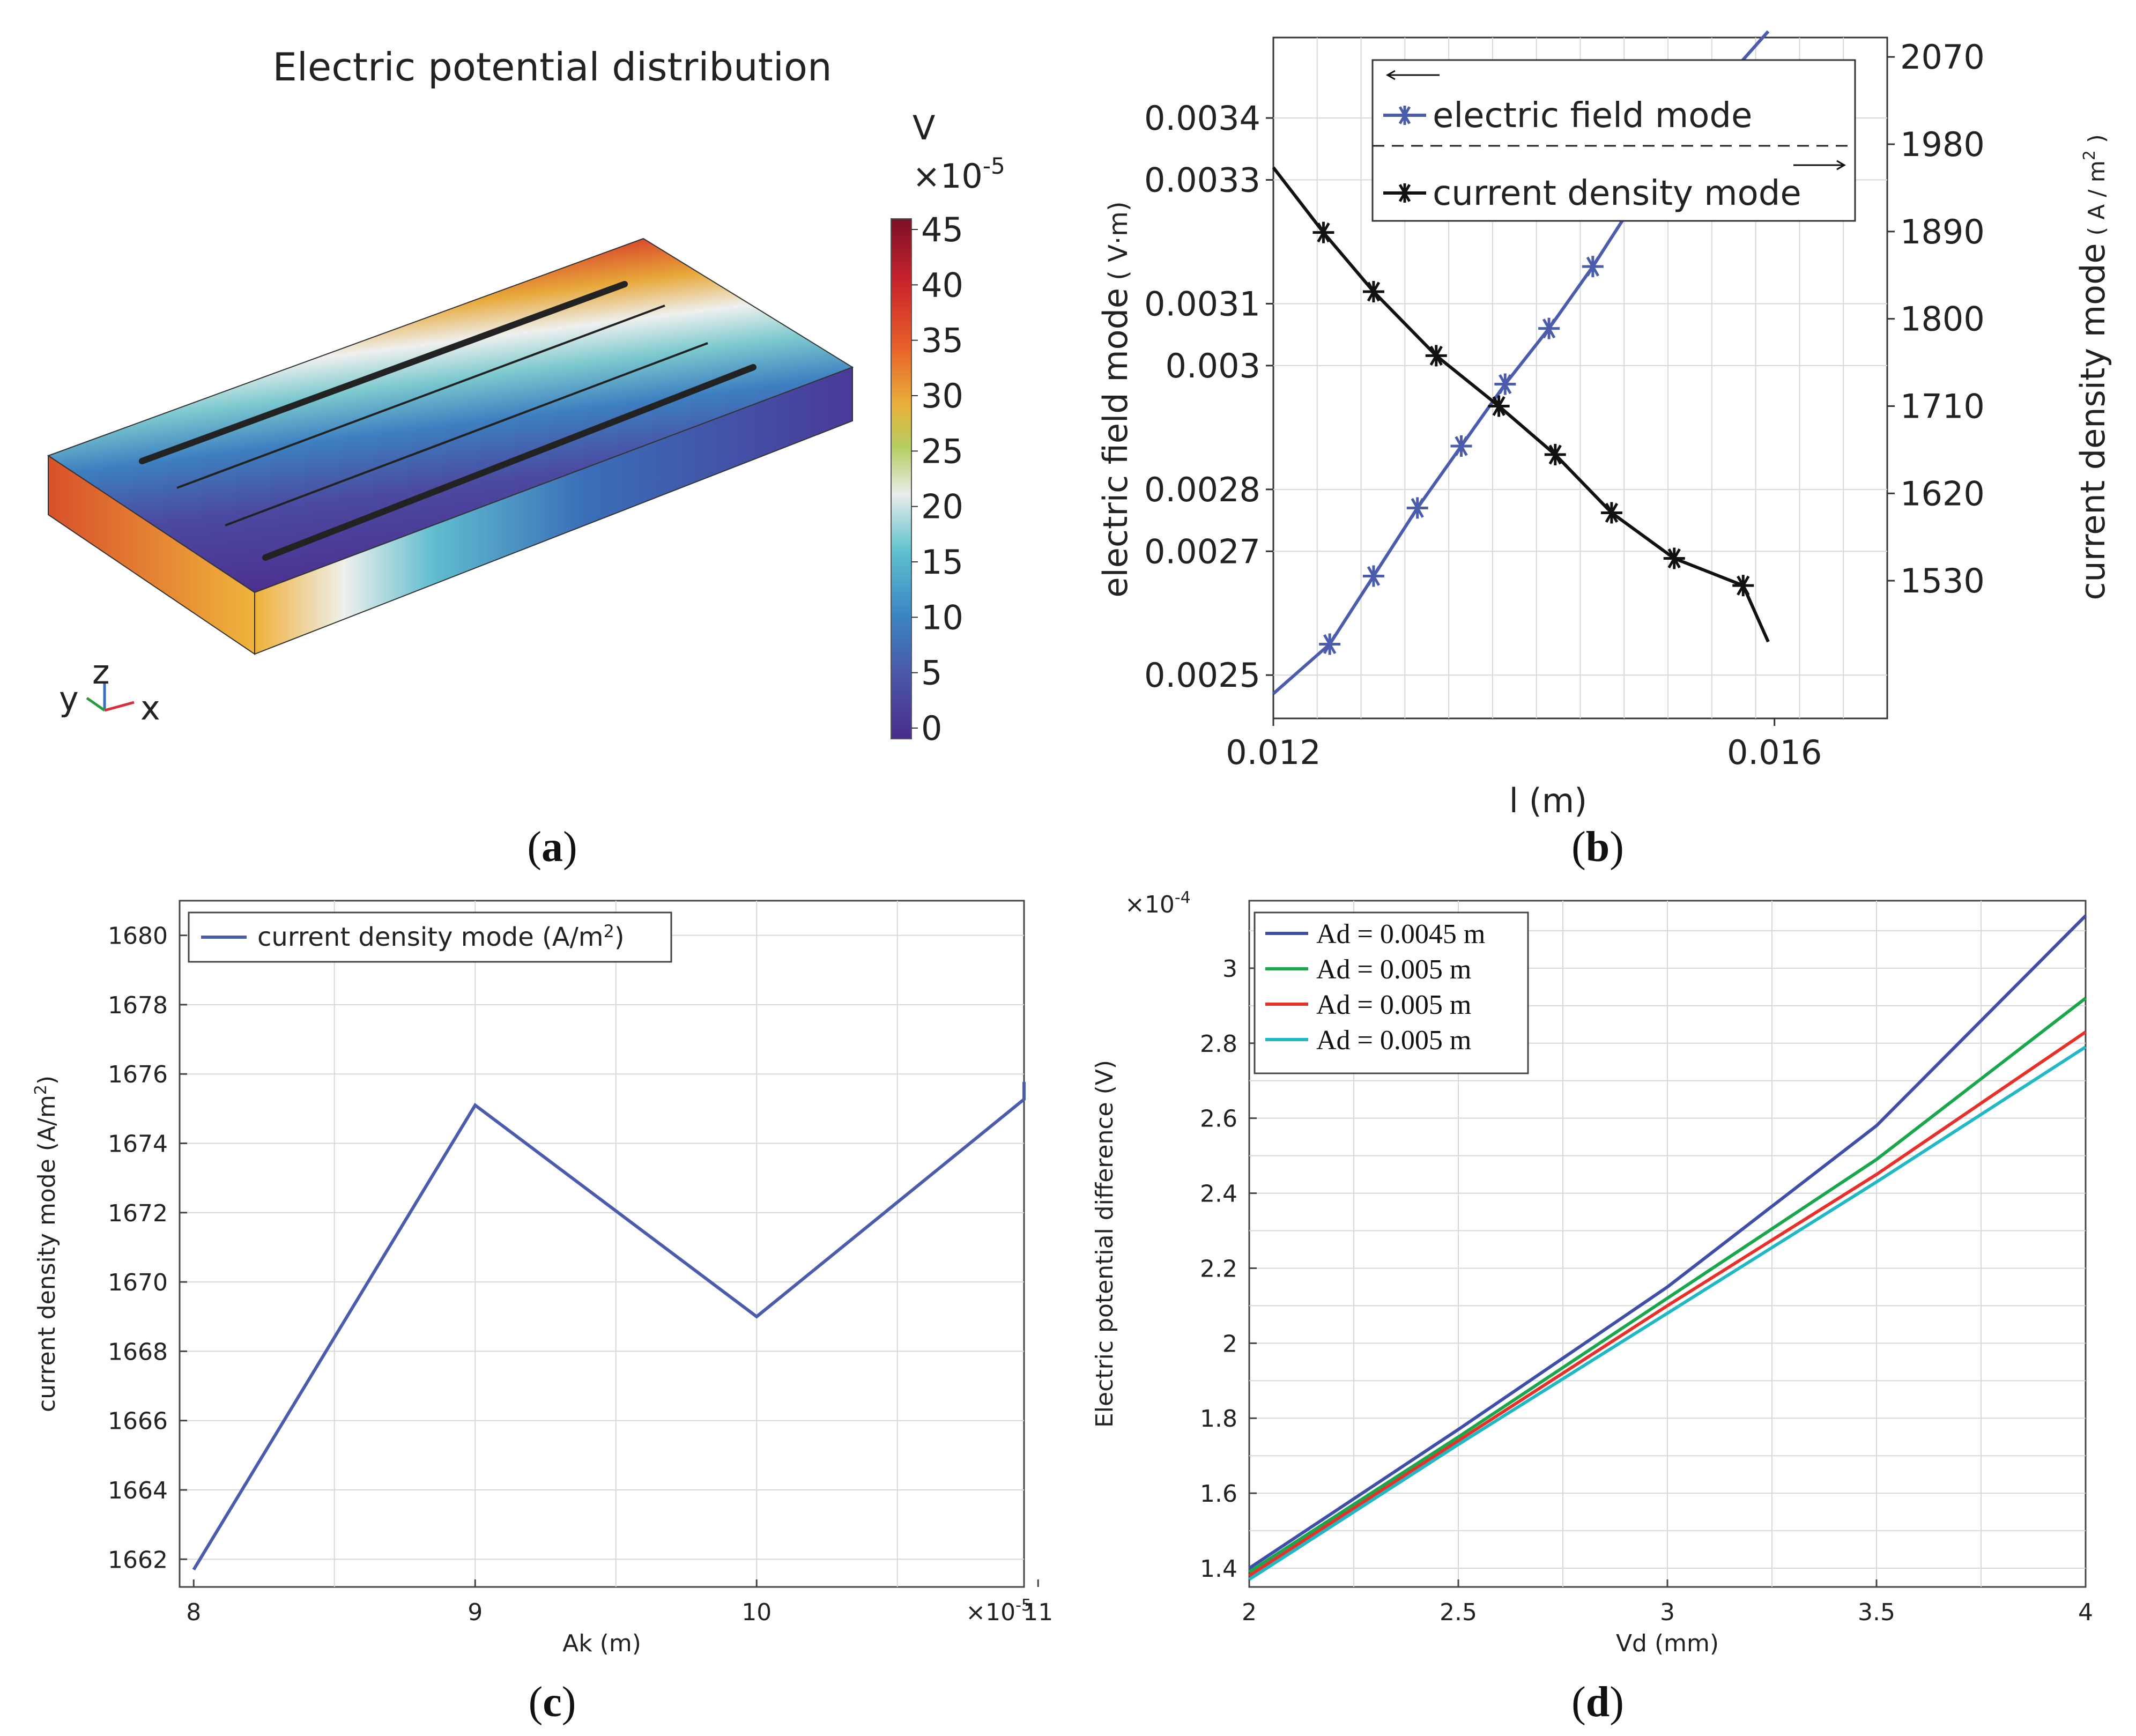 The height and width of the screenshot is (1736, 2136). I want to click on legend-label-2: Ad = 0.005 m, so click(1393, 1005).